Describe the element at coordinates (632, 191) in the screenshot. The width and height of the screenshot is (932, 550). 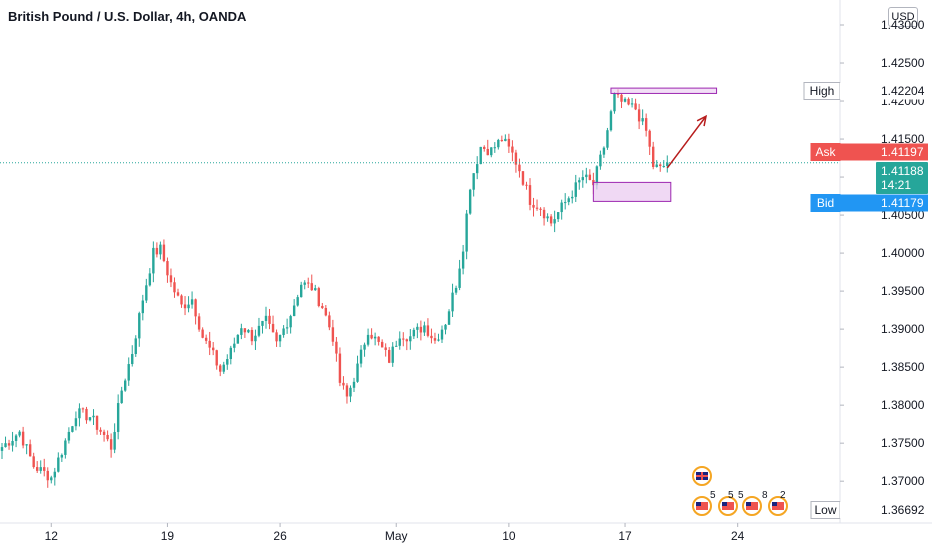
I see `support-zone` at that location.